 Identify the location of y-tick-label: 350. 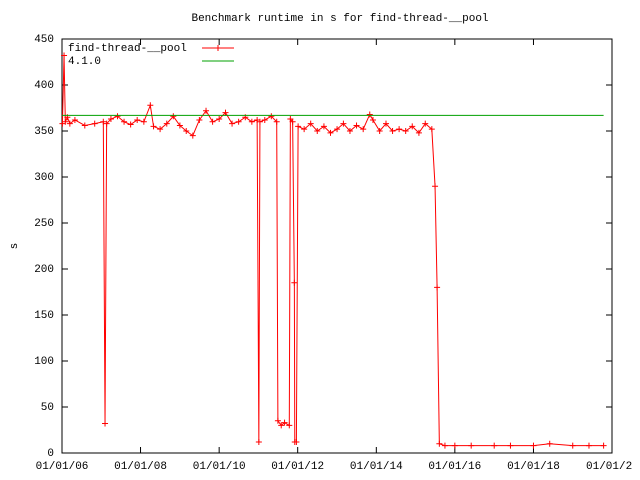
(44, 132).